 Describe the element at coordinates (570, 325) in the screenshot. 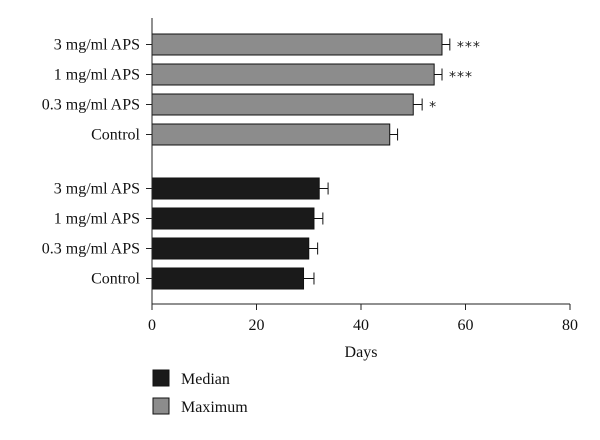

I see `x-tick-label: 80` at that location.